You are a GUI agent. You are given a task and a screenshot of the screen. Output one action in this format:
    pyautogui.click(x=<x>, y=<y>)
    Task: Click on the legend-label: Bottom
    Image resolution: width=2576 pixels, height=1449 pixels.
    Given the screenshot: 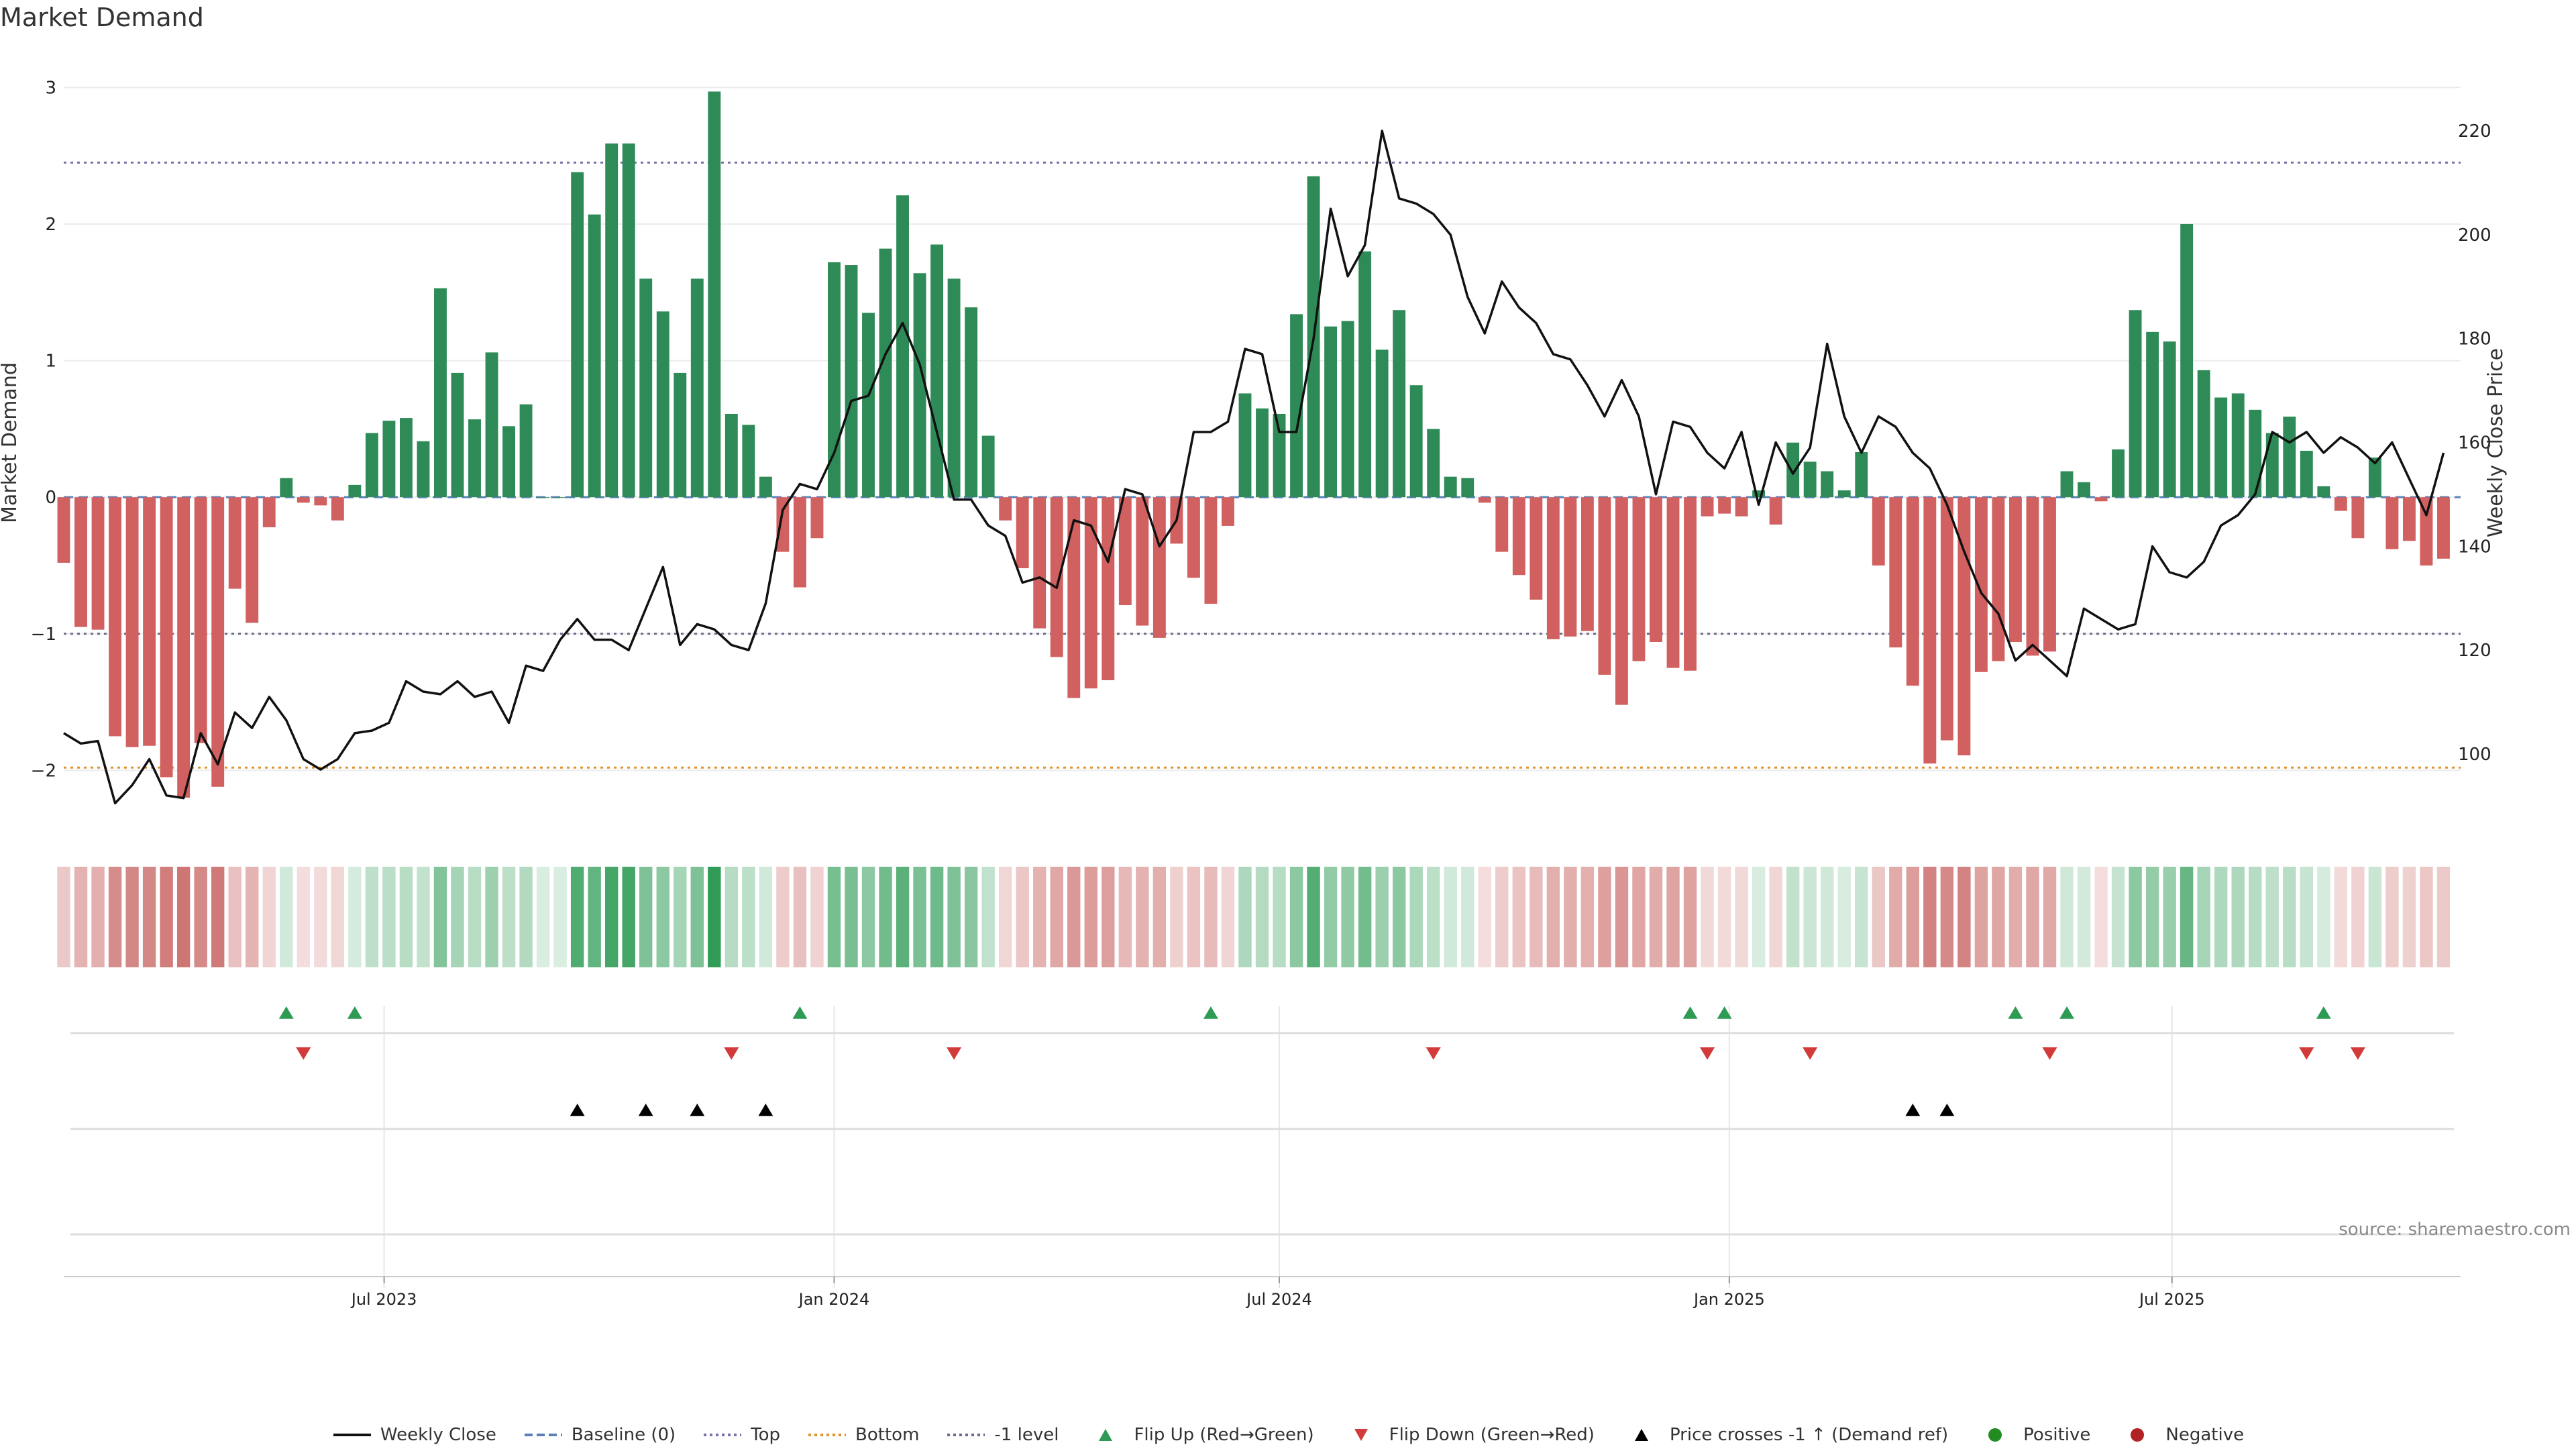 What is the action you would take?
    pyautogui.click(x=887, y=1435)
    